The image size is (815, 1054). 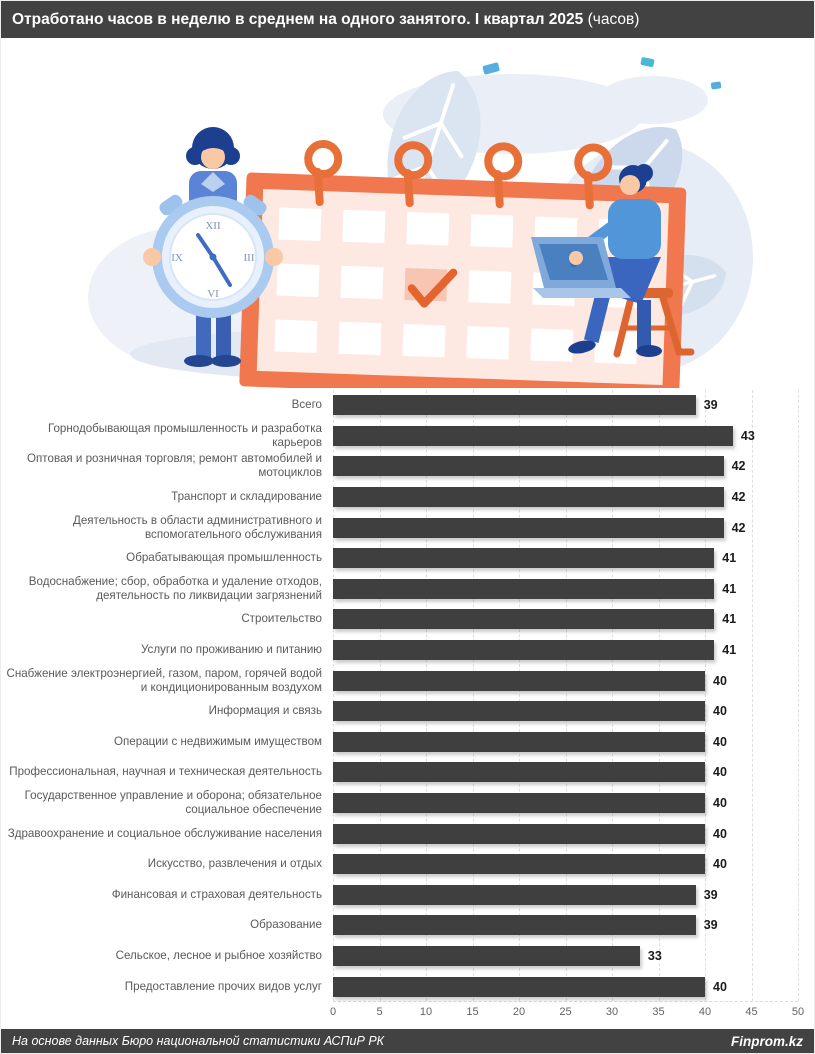 I want to click on chart-row: Операции с недвижимым имуществом 40, so click(x=407, y=742).